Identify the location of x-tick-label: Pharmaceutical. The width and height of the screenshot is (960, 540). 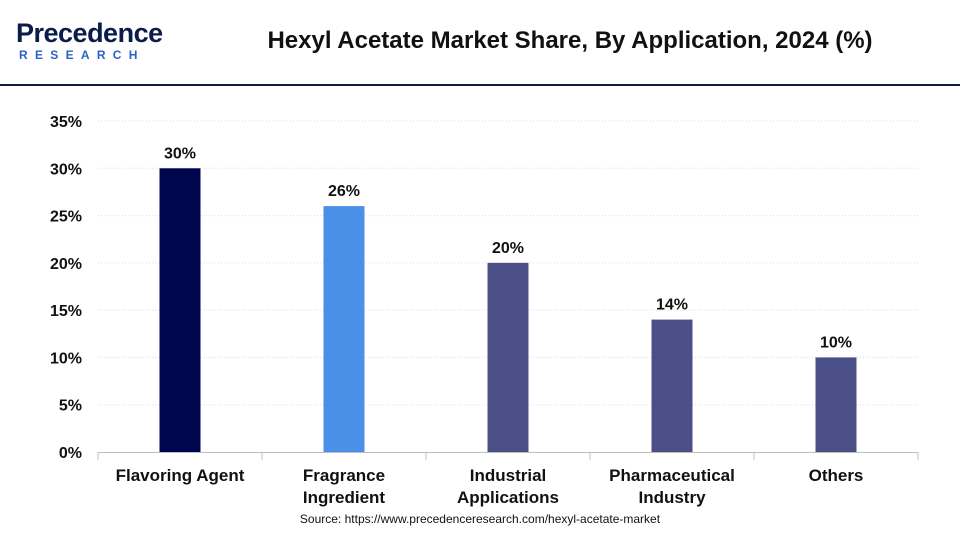
(672, 475).